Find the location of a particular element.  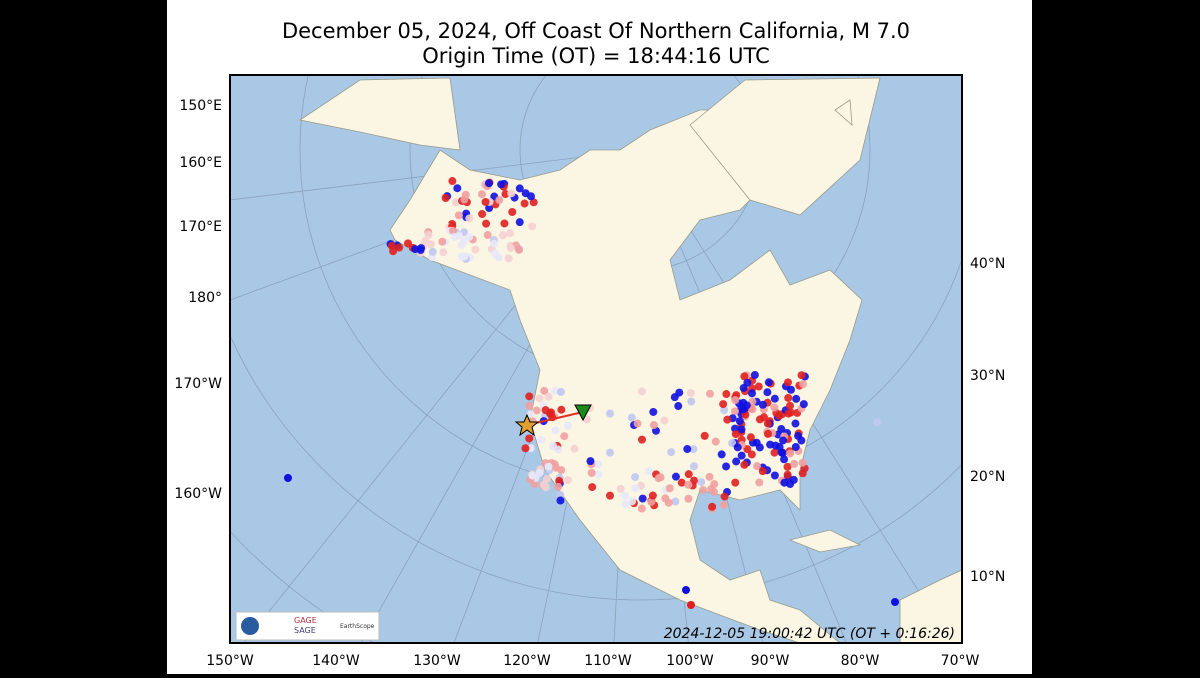

lon-label: 160°E is located at coordinates (200, 163).